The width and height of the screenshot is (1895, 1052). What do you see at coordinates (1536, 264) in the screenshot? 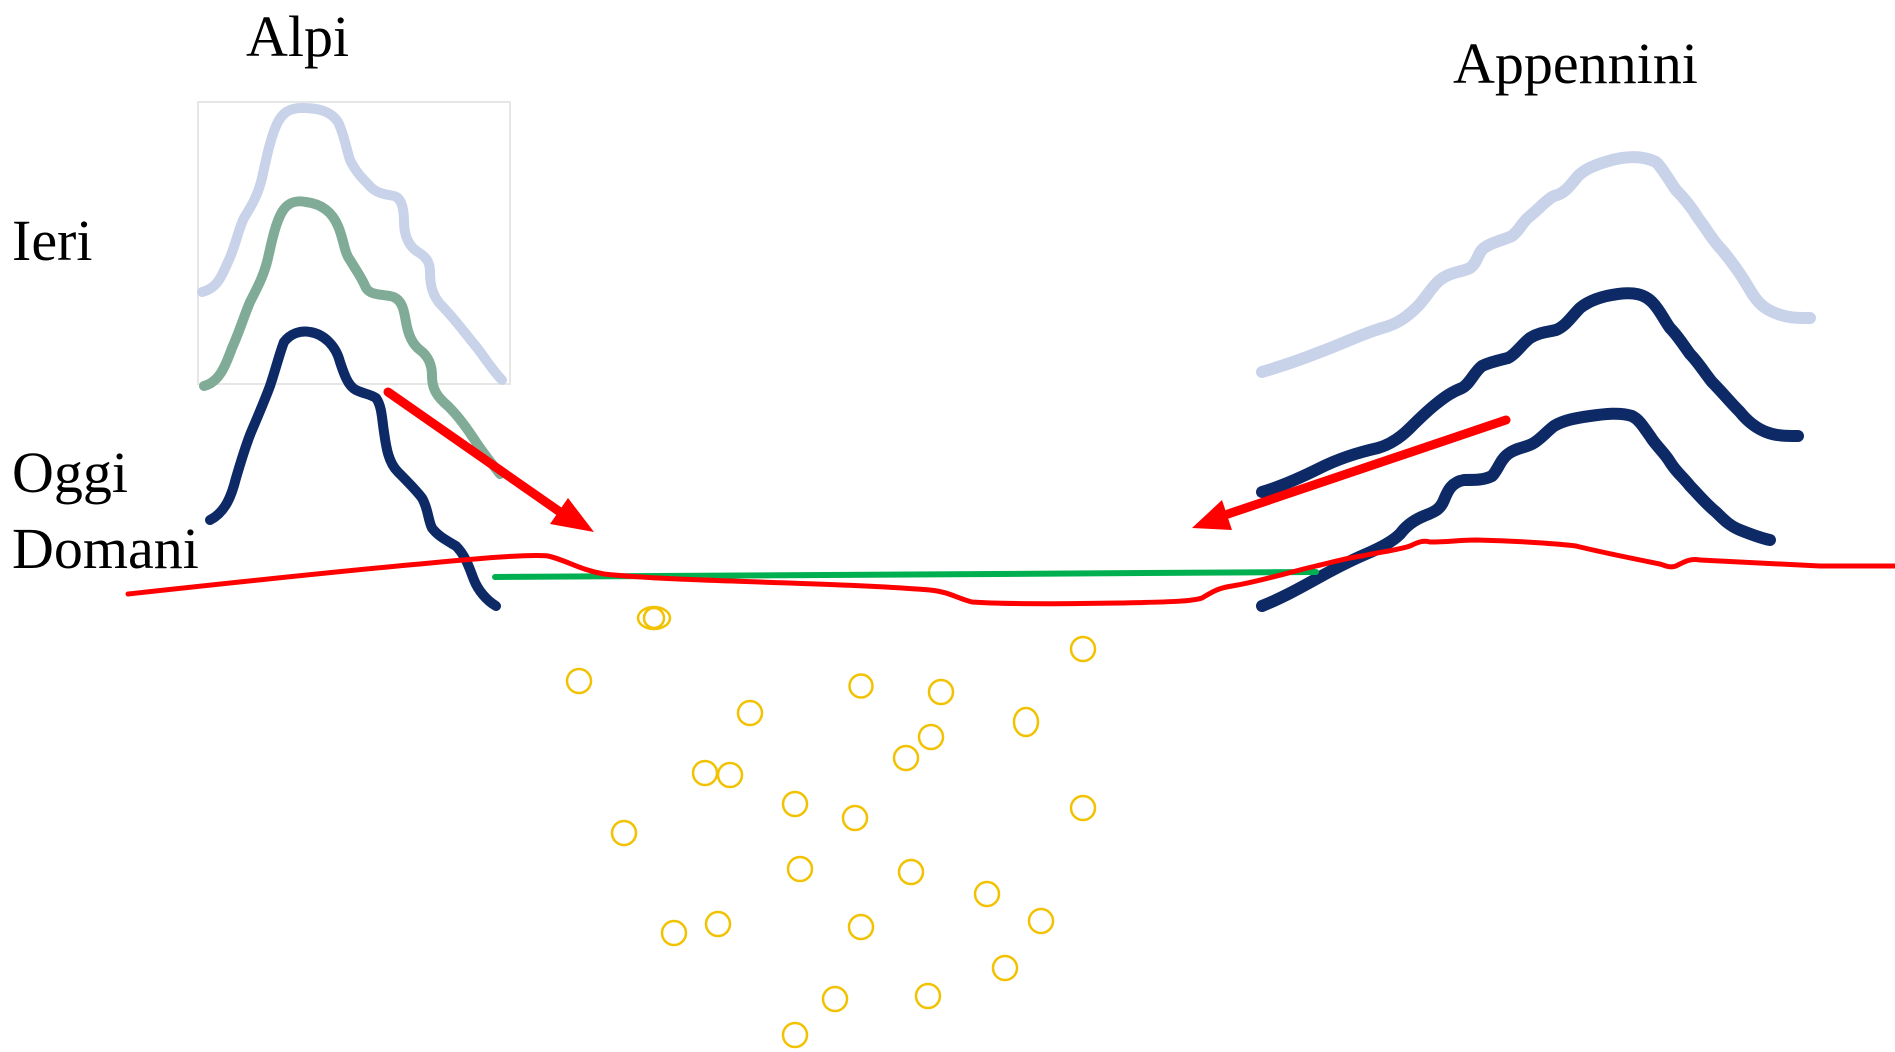
I see `apennines-ieri-profile` at bounding box center [1536, 264].